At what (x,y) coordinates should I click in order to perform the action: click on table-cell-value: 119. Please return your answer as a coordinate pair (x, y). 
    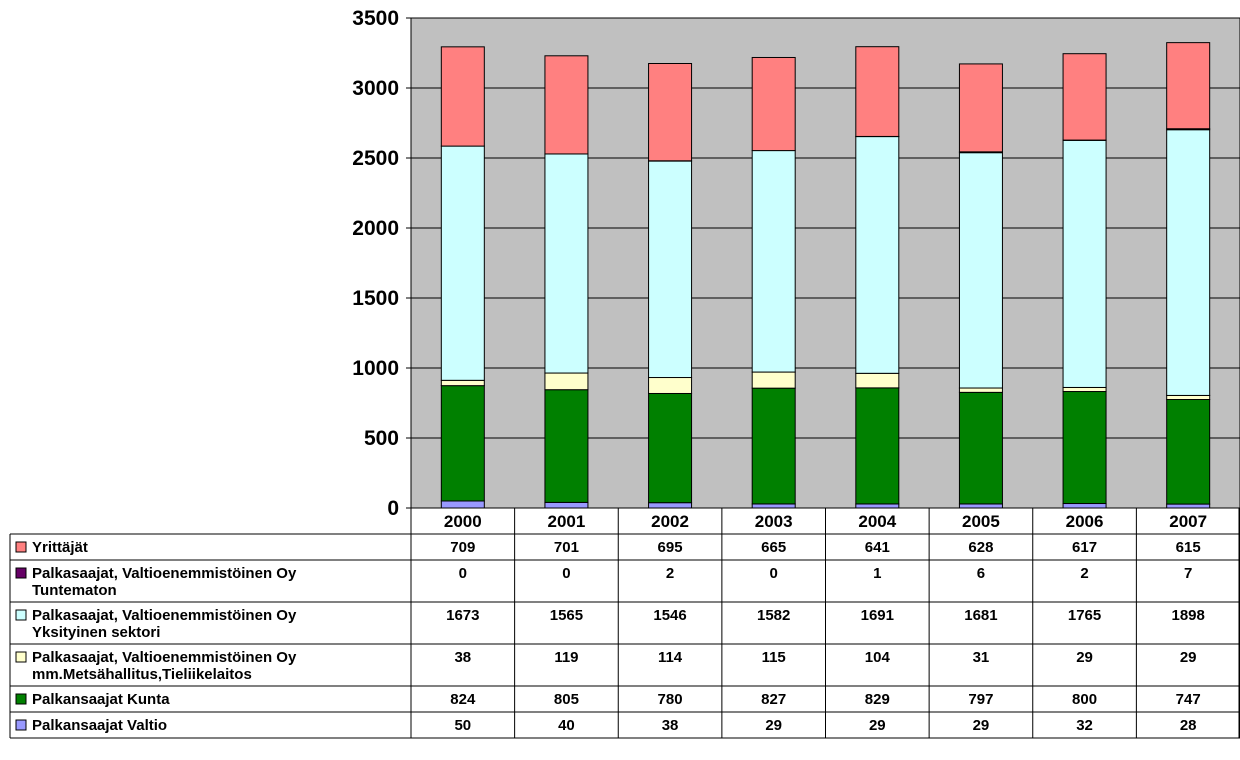
    Looking at the image, I should click on (566, 657).